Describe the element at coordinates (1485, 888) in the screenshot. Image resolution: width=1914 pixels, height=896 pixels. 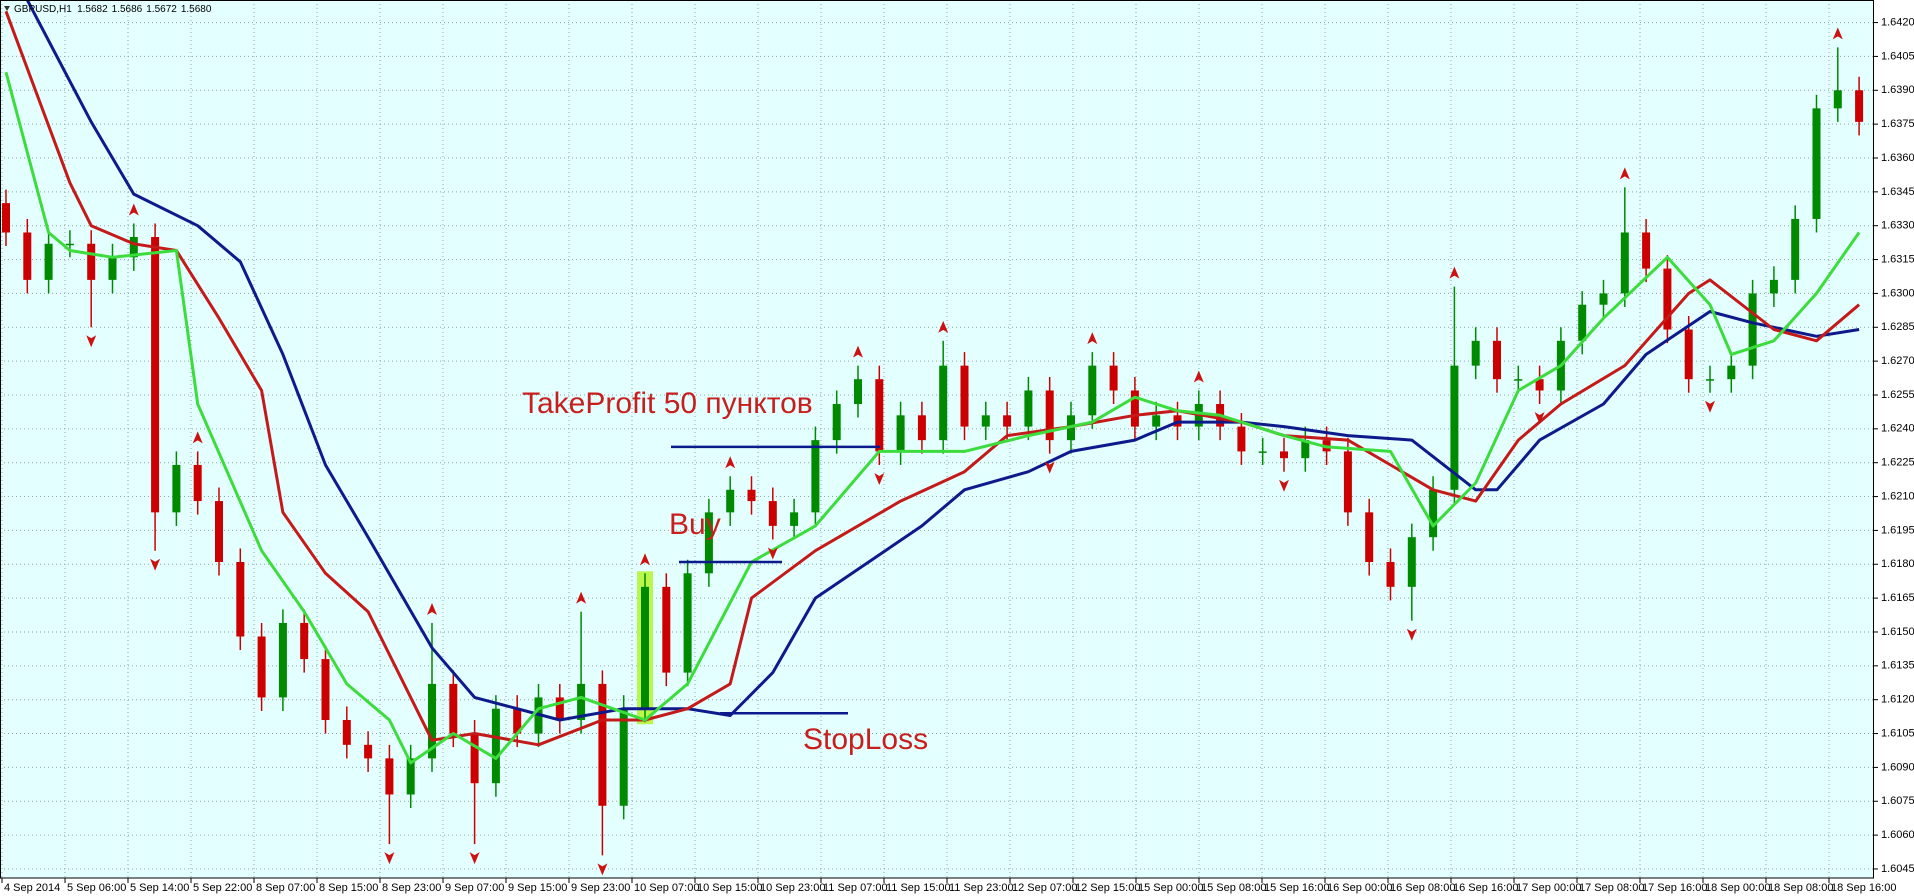
I see `x-tick-label: 16 Sep 16:00` at that location.